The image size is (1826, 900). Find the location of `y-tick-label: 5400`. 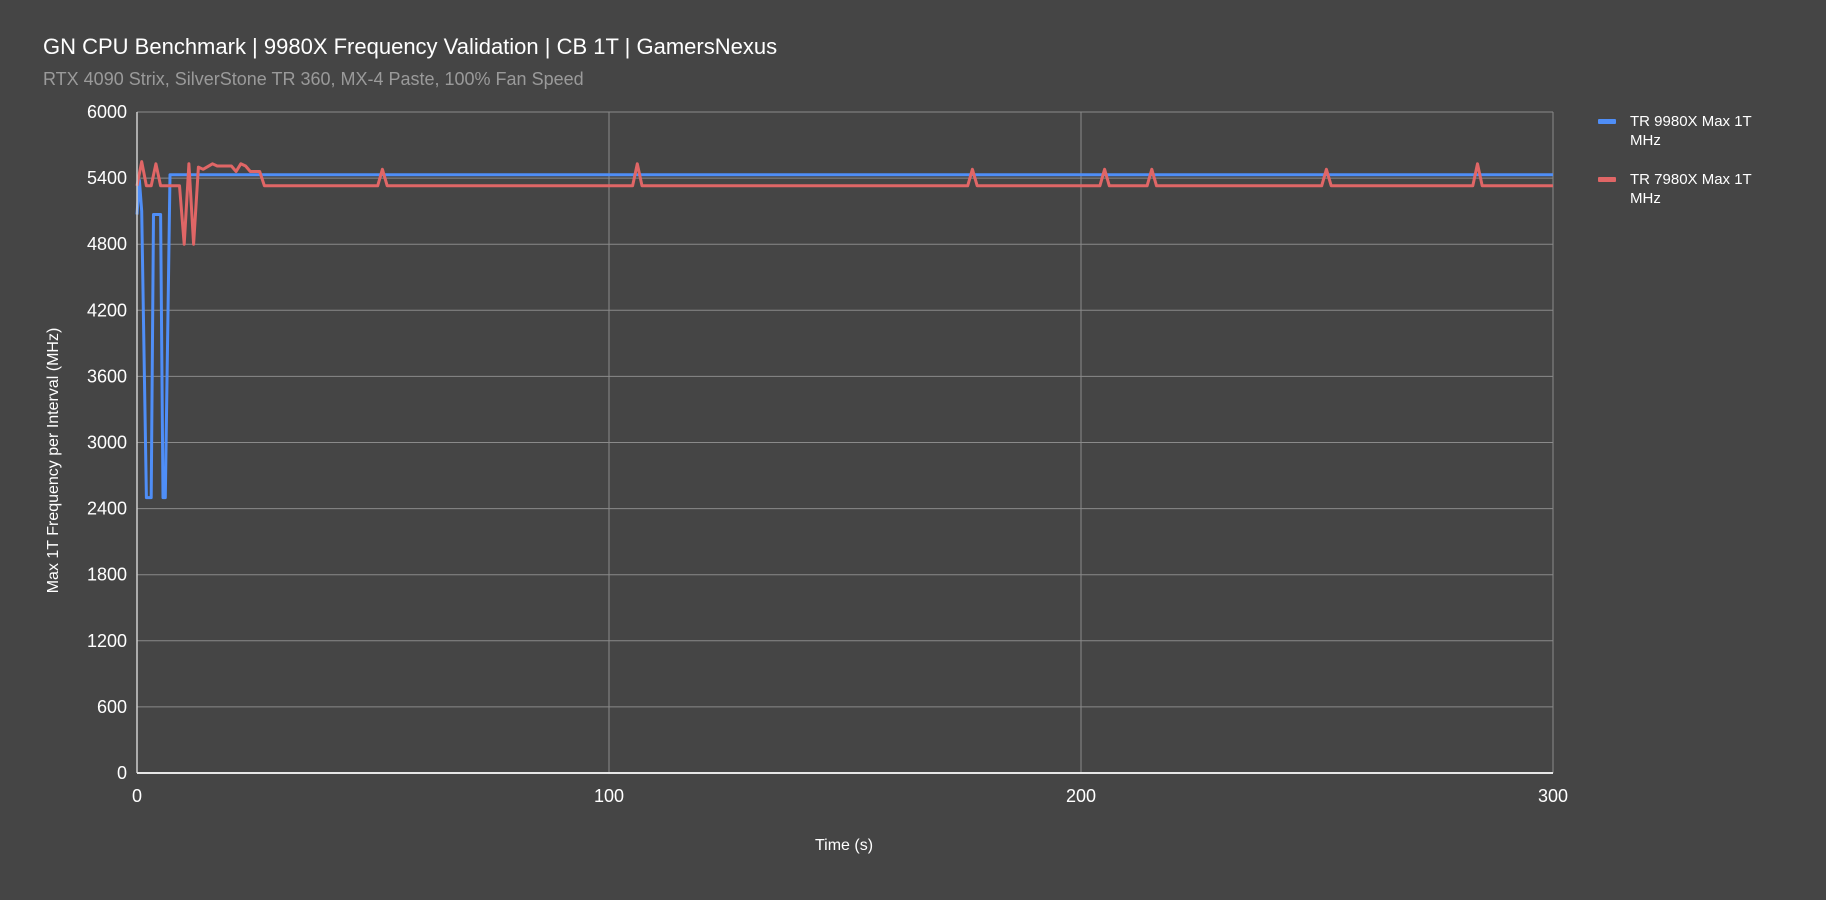

y-tick-label: 5400 is located at coordinates (107, 178).